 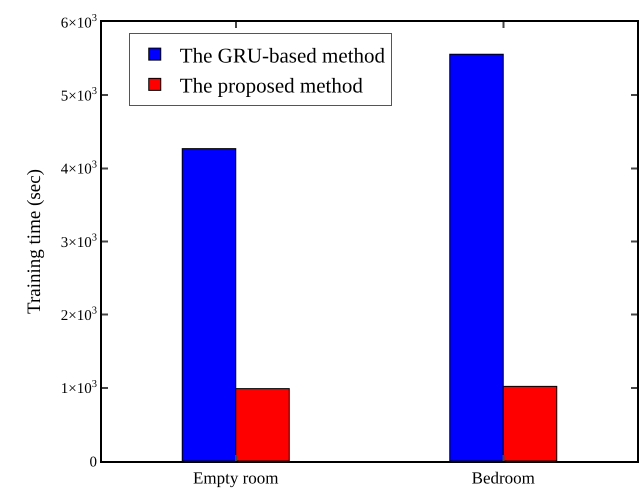 What do you see at coordinates (78, 388) in the screenshot?
I see `y-tick-label: 1×10$^{3}$` at bounding box center [78, 388].